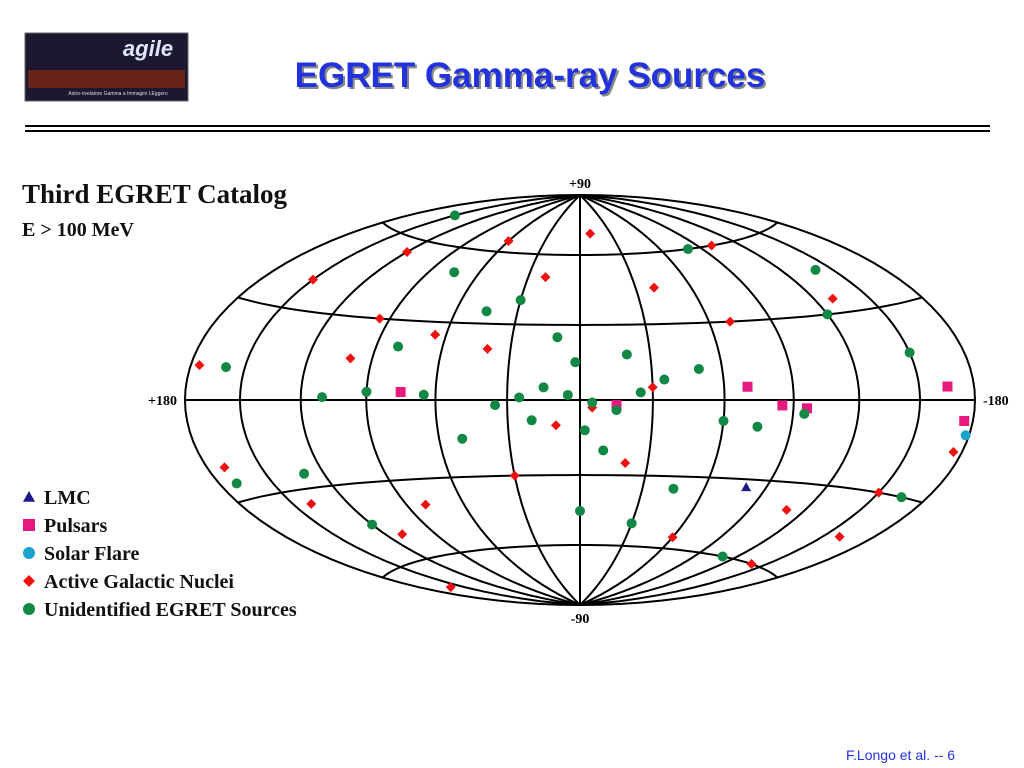  What do you see at coordinates (170, 610) in the screenshot?
I see `legend-label: Unidentified EGRET Sources` at bounding box center [170, 610].